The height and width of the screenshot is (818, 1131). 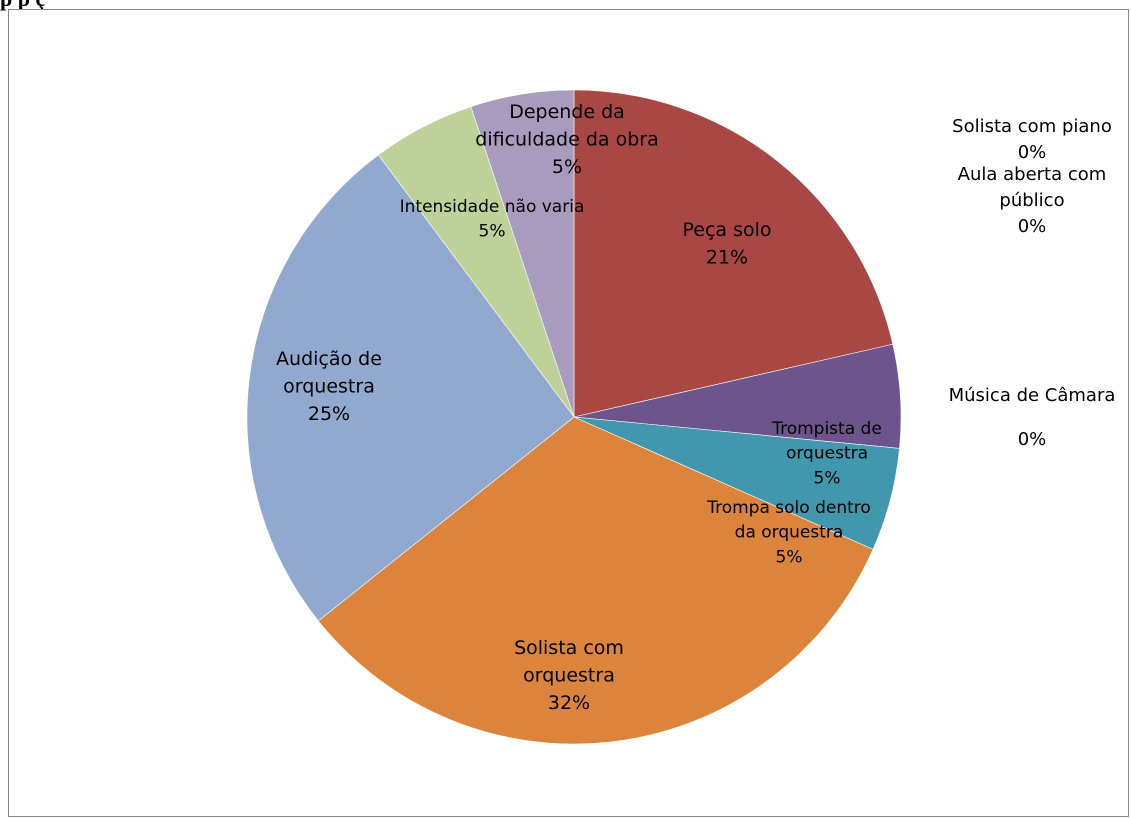 I want to click on pie-label-percent: 21%, so click(x=727, y=258).